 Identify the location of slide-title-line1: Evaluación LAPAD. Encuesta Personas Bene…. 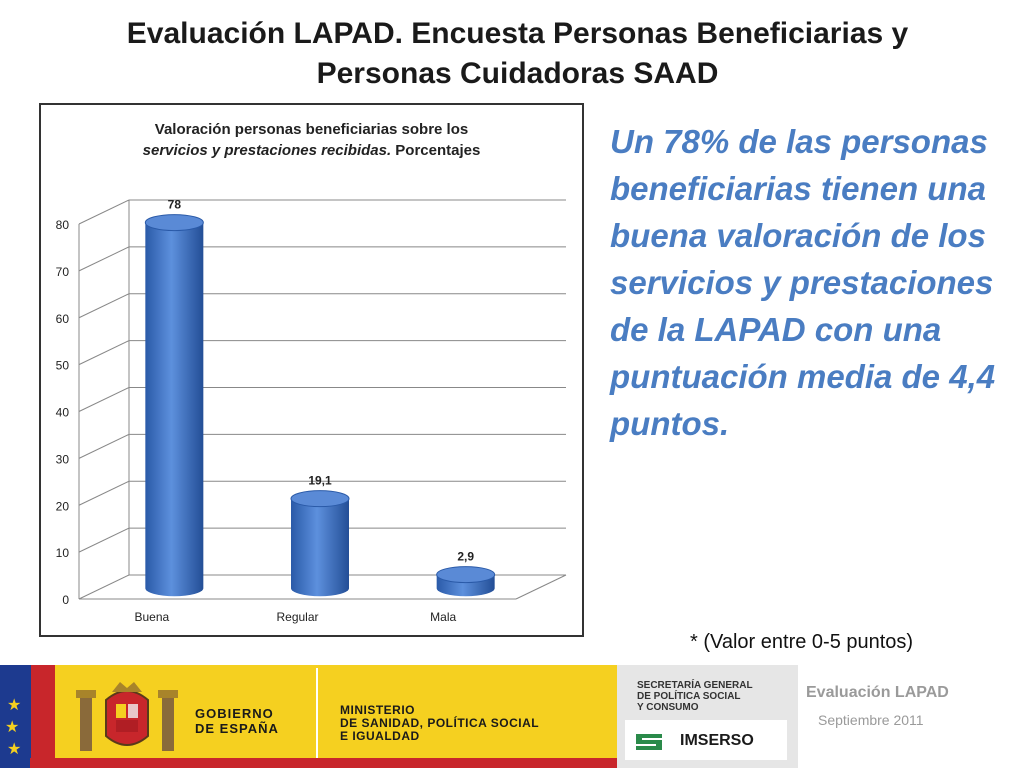
(517, 33).